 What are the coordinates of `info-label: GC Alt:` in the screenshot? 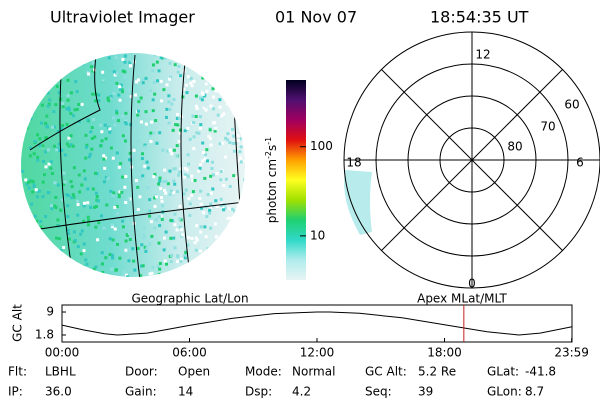 It's located at (386, 372).